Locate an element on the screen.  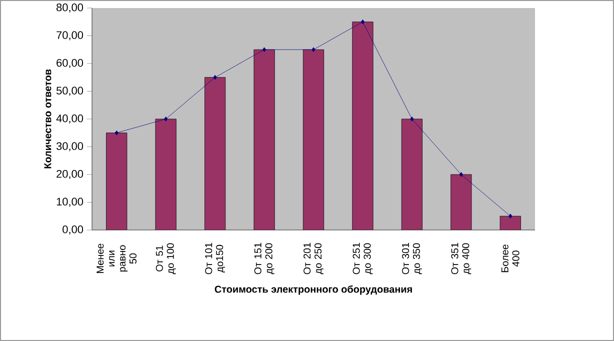
x-tick-label: От 151 до 200 is located at coordinates (264, 258).